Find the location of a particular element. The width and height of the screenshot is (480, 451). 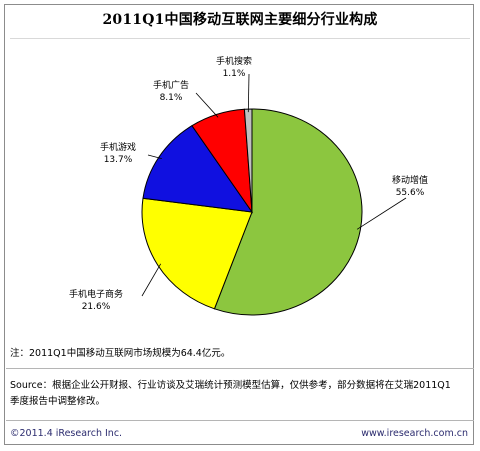

slice-label: 手机电子商务 is located at coordinates (96, 294).